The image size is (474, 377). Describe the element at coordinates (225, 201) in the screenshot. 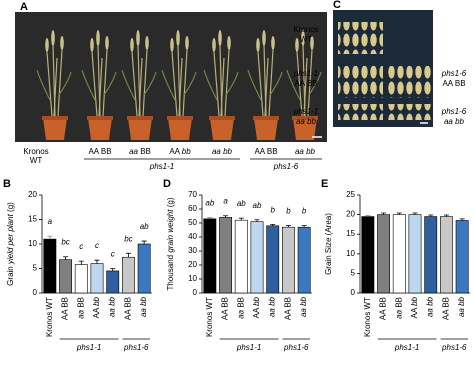

I see `significance-letter: a` at that location.